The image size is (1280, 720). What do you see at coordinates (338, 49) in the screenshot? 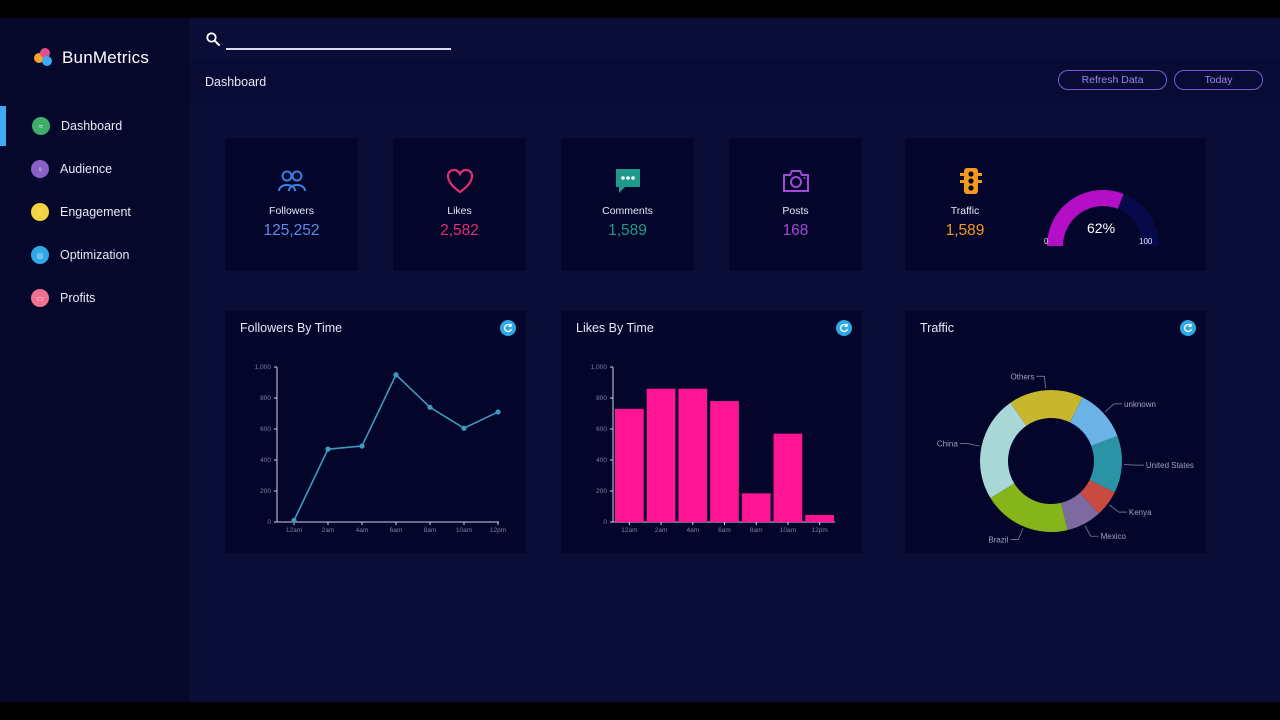
I see `search-underline` at bounding box center [338, 49].